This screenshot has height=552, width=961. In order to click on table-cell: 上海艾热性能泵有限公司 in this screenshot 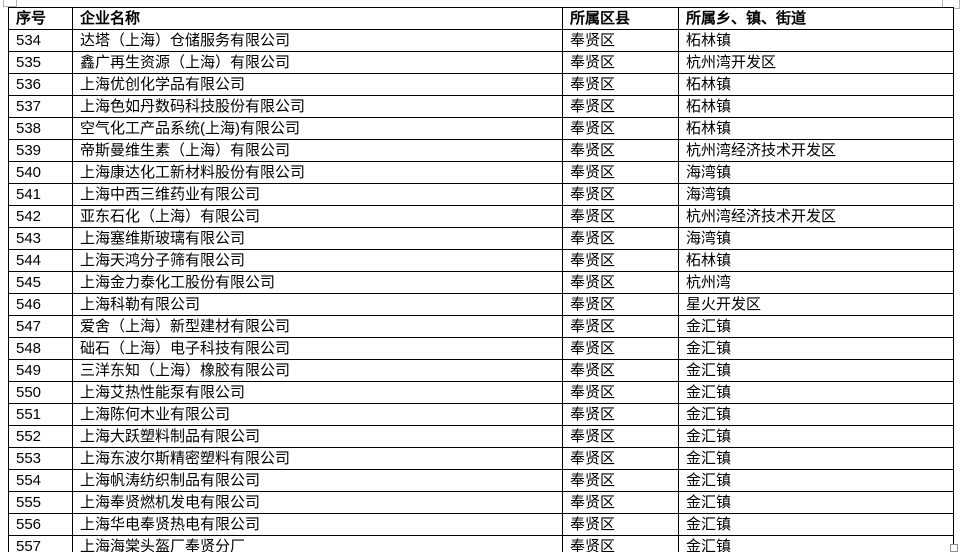, I will do `click(317, 392)`.